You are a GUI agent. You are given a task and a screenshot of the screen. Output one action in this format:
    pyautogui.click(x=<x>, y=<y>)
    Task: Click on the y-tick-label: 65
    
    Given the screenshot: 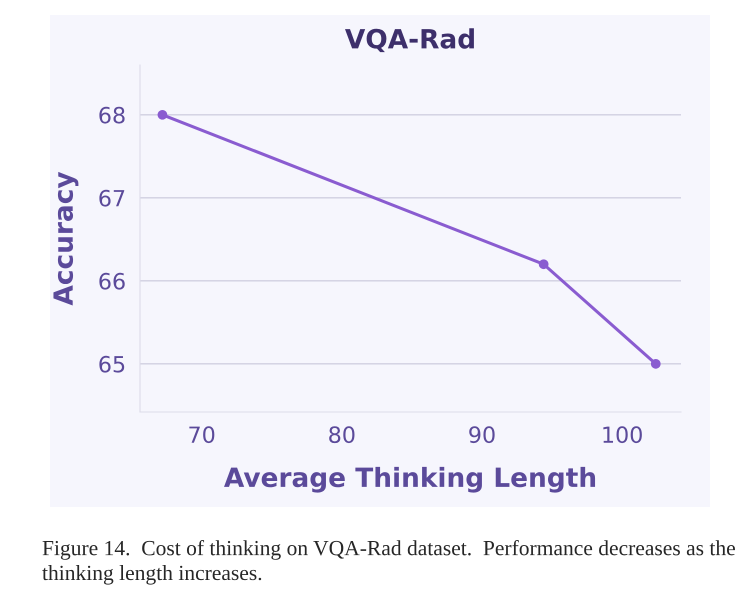 What is the action you would take?
    pyautogui.click(x=111, y=364)
    